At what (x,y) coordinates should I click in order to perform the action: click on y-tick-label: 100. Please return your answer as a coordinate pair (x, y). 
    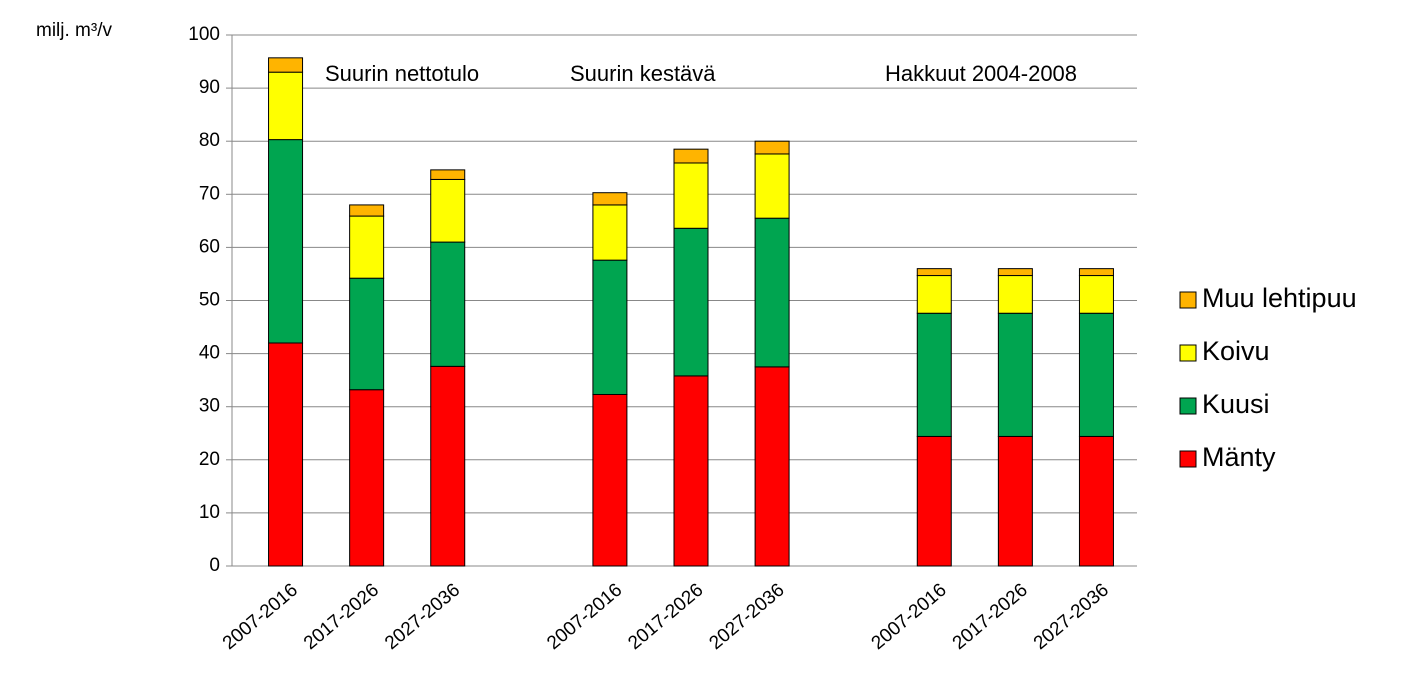
    Looking at the image, I should click on (204, 34).